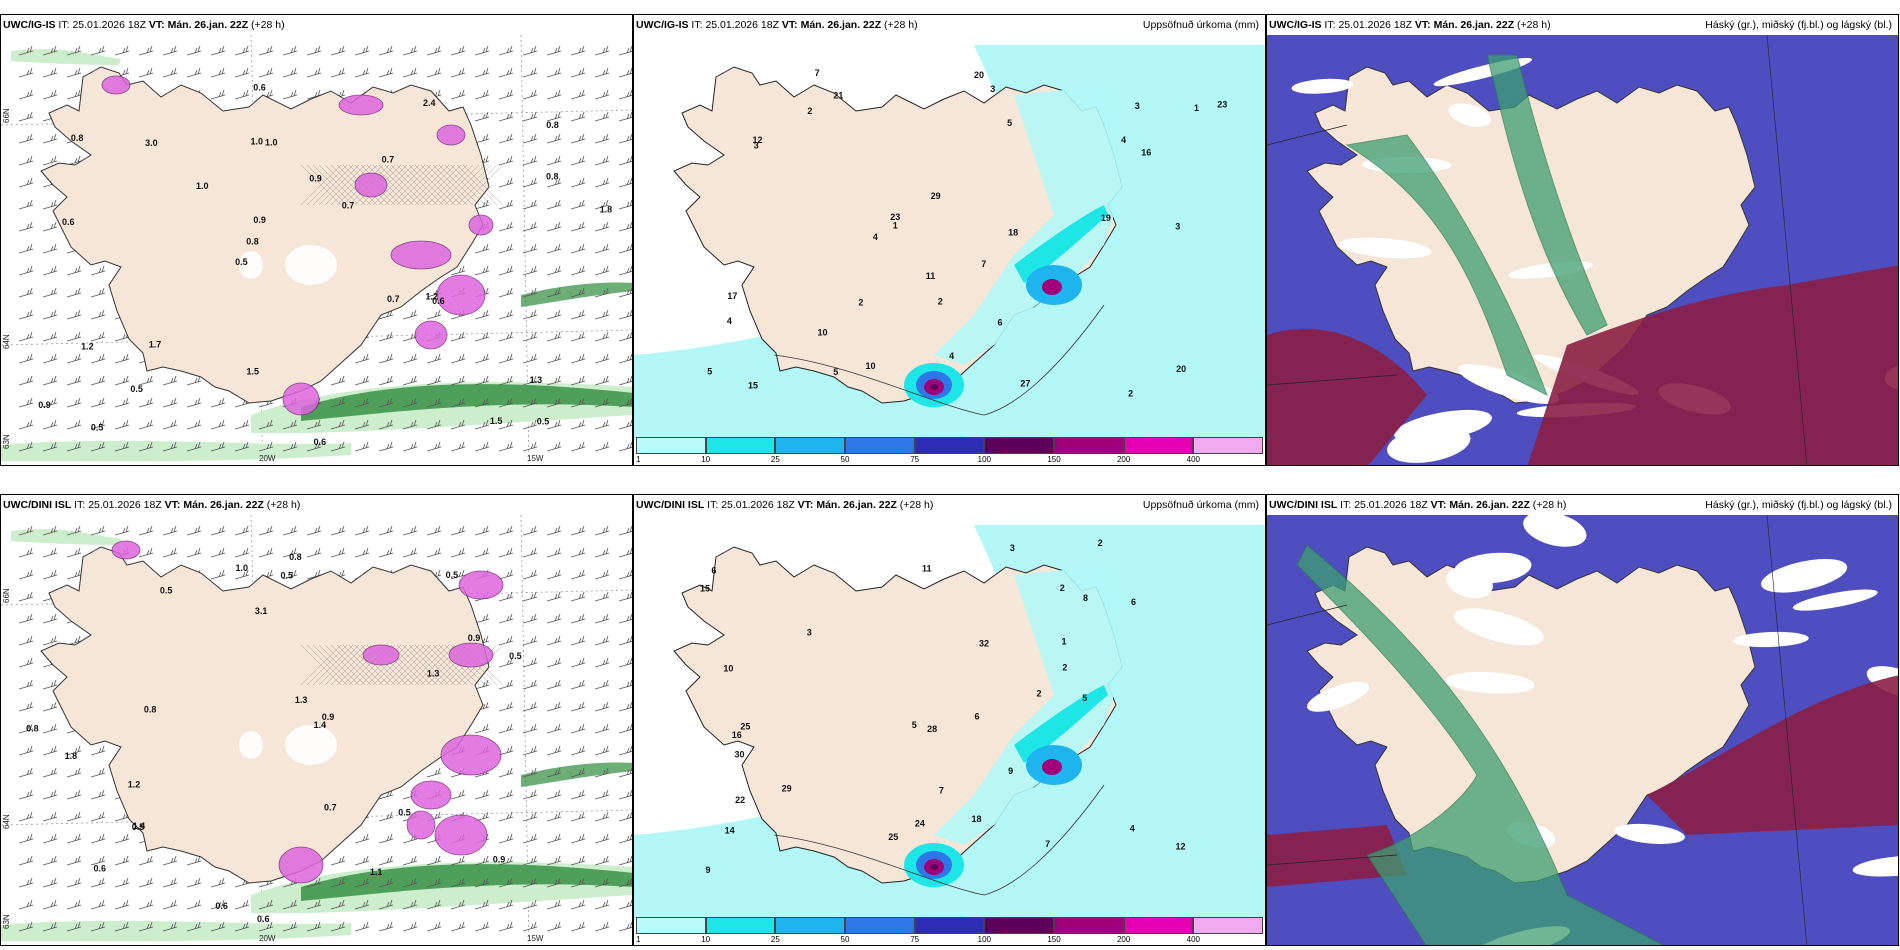 The height and width of the screenshot is (950, 1900). I want to click on wind-value-label: 0.6, so click(320, 442).